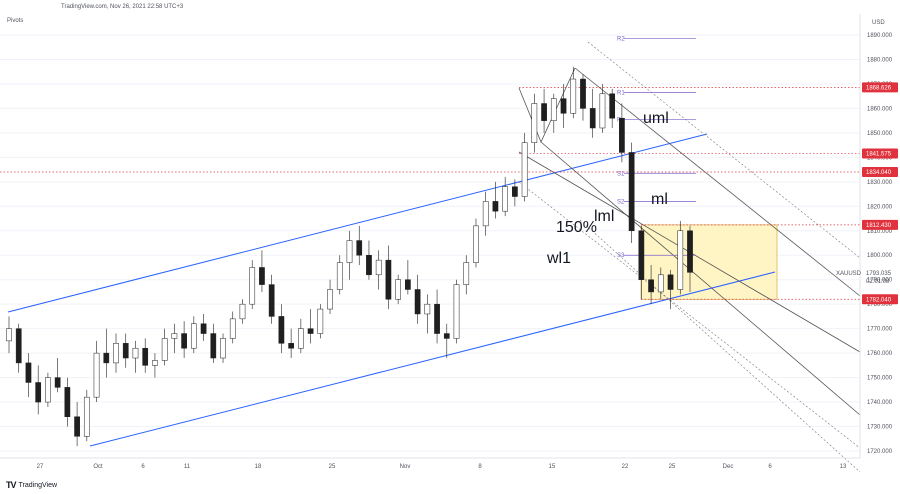  I want to click on y-tick-label: 1730.000, so click(880, 428).